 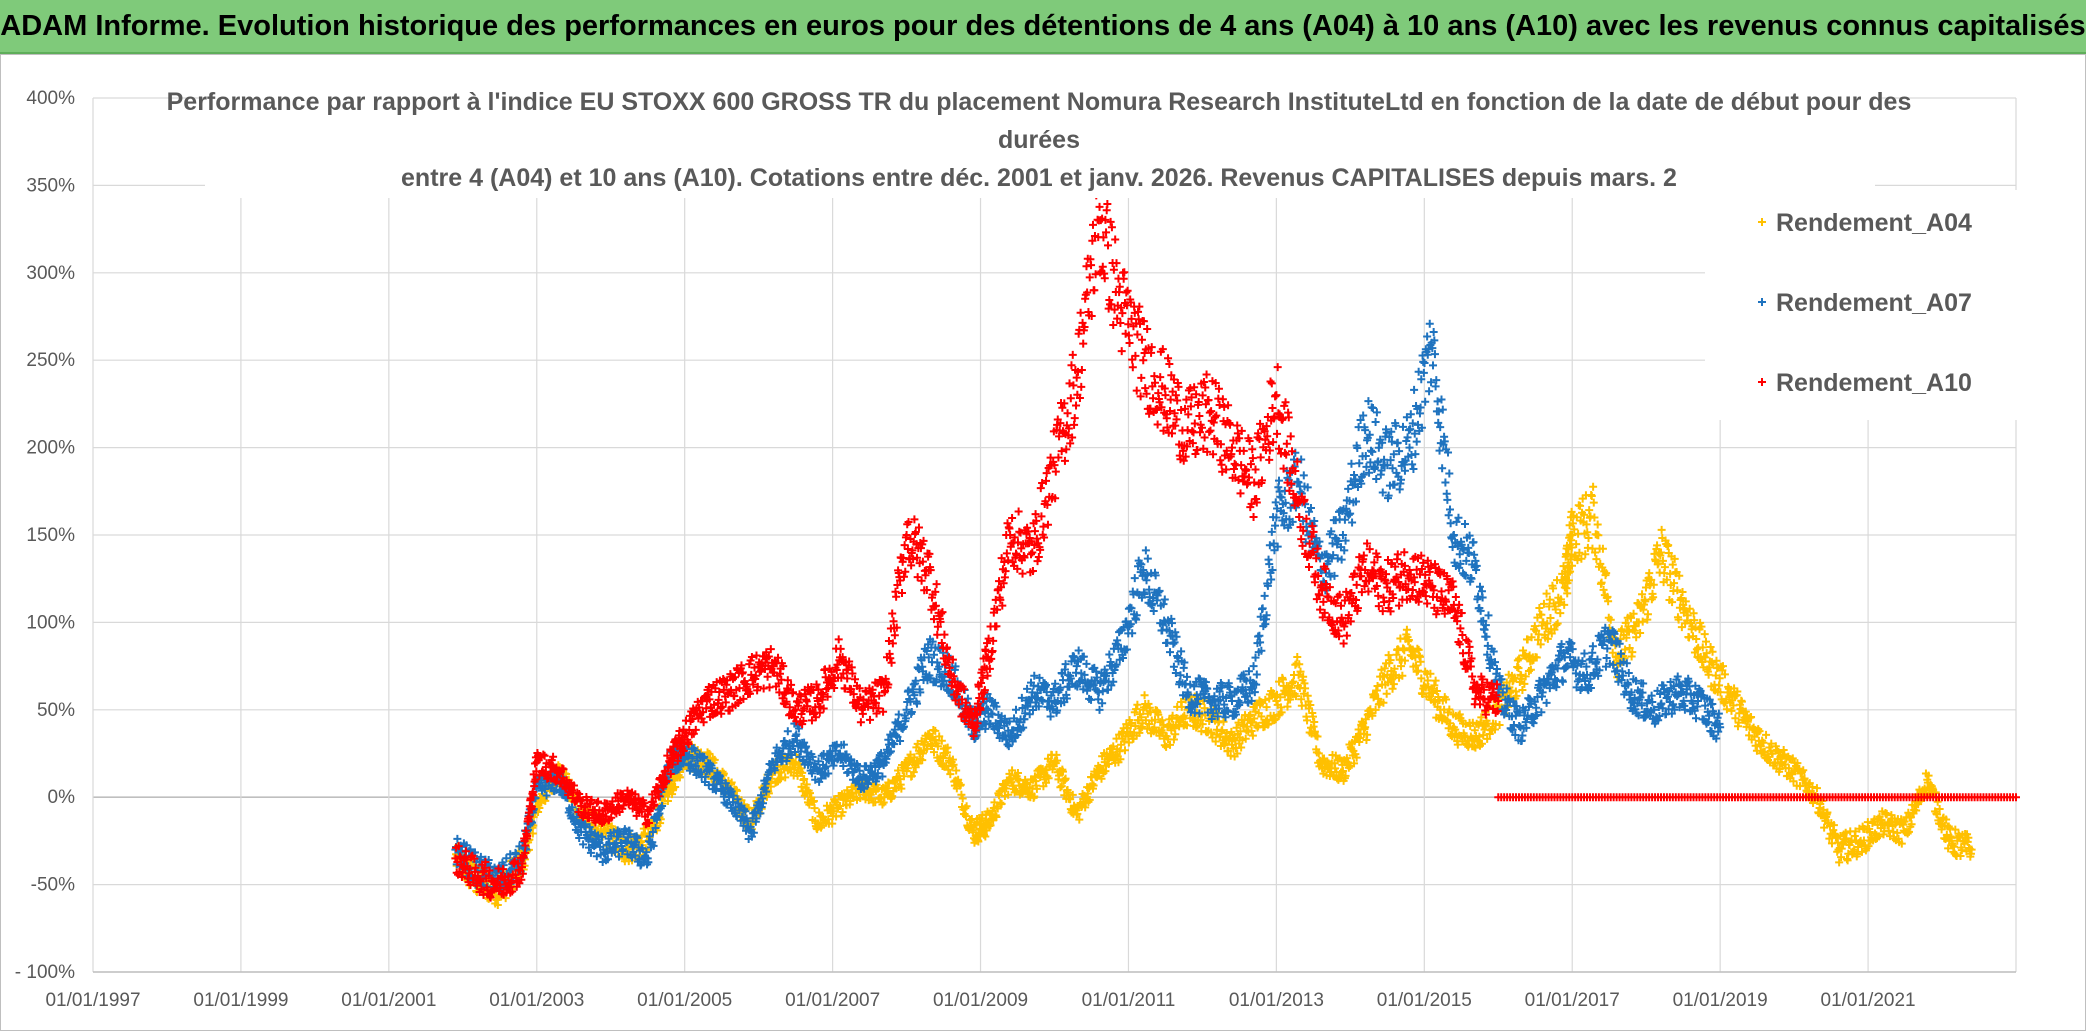 What do you see at coordinates (1276, 1000) in the screenshot?
I see `x-tick-label: 01/01/2013` at bounding box center [1276, 1000].